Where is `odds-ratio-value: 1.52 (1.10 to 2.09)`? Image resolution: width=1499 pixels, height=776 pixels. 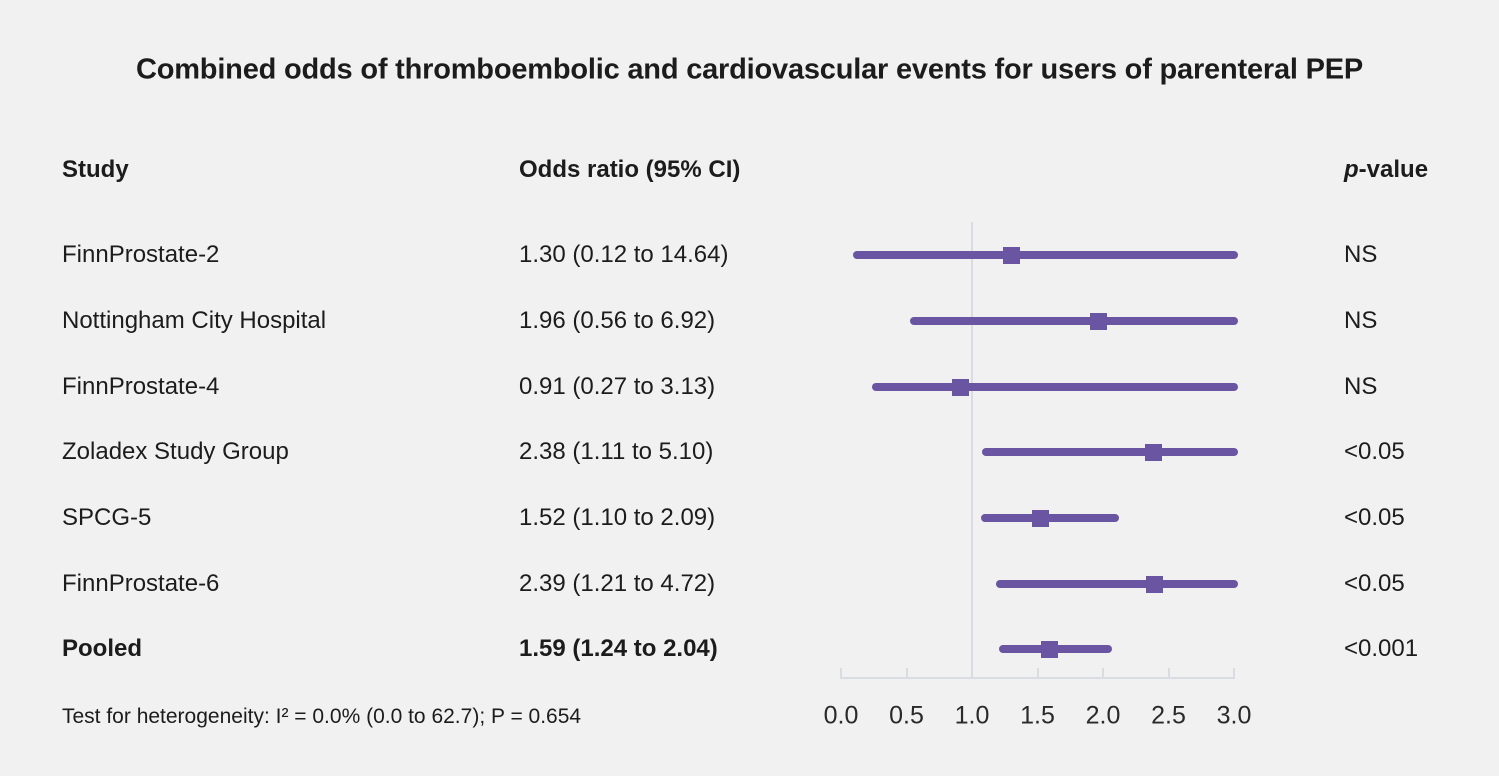
odds-ratio-value: 1.52 (1.10 to 2.09) is located at coordinates (617, 517).